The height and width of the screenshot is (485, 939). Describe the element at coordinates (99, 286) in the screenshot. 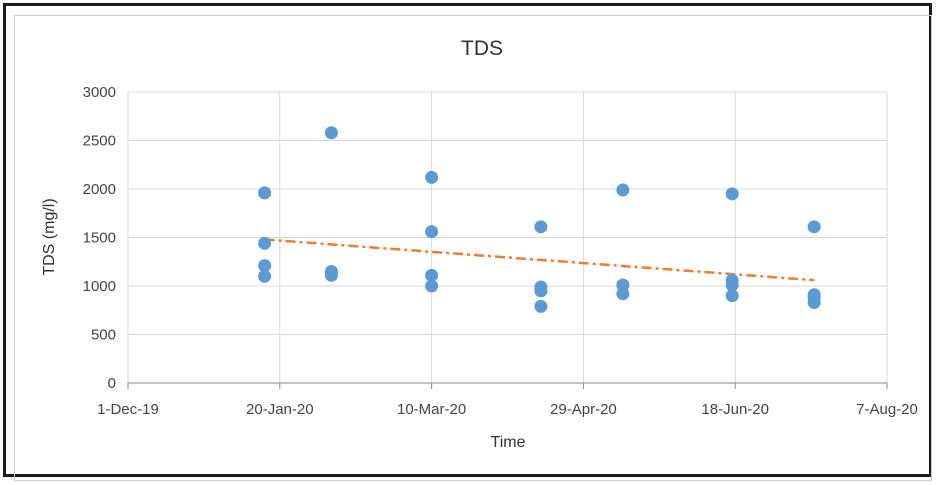

I see `y-tick-label: 1000` at that location.